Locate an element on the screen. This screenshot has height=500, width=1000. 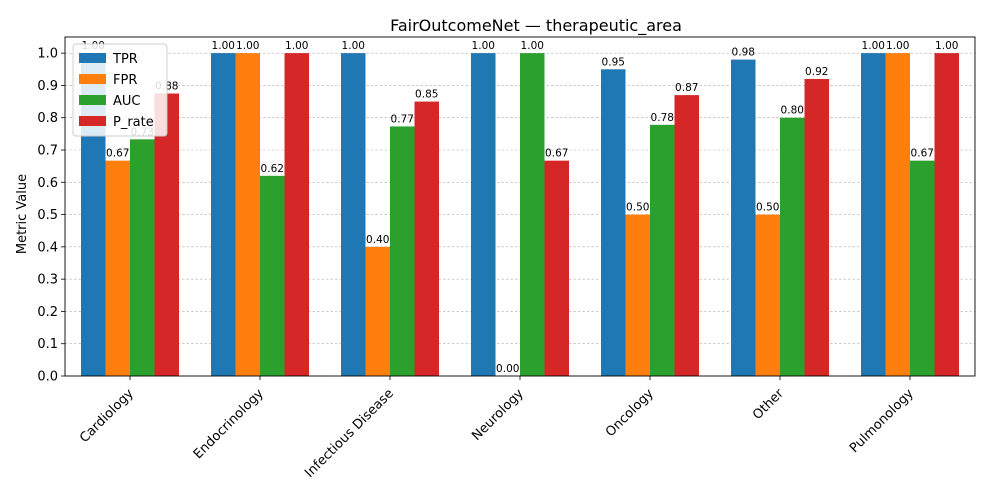
y-axis-label: Metric Value is located at coordinates (22, 214).